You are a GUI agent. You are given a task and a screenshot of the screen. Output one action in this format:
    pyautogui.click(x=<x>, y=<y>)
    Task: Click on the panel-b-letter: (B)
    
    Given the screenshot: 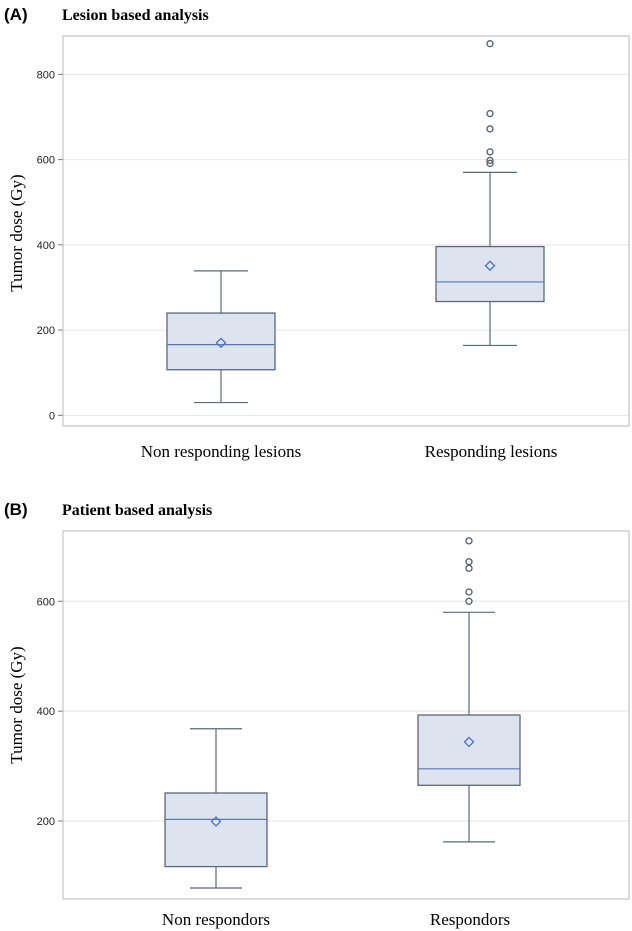 What is the action you would take?
    pyautogui.click(x=16, y=509)
    